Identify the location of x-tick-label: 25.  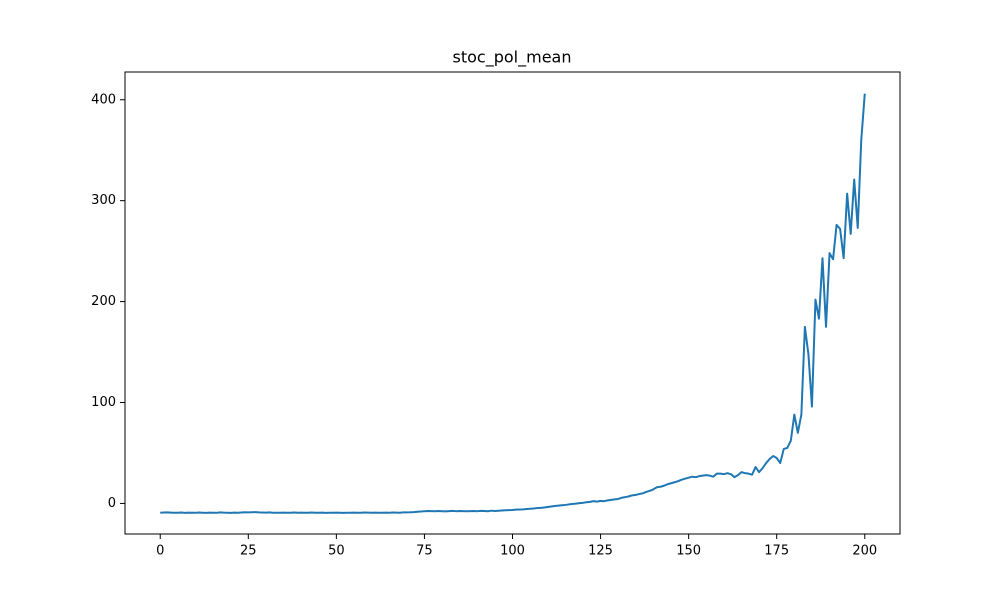
(248, 551).